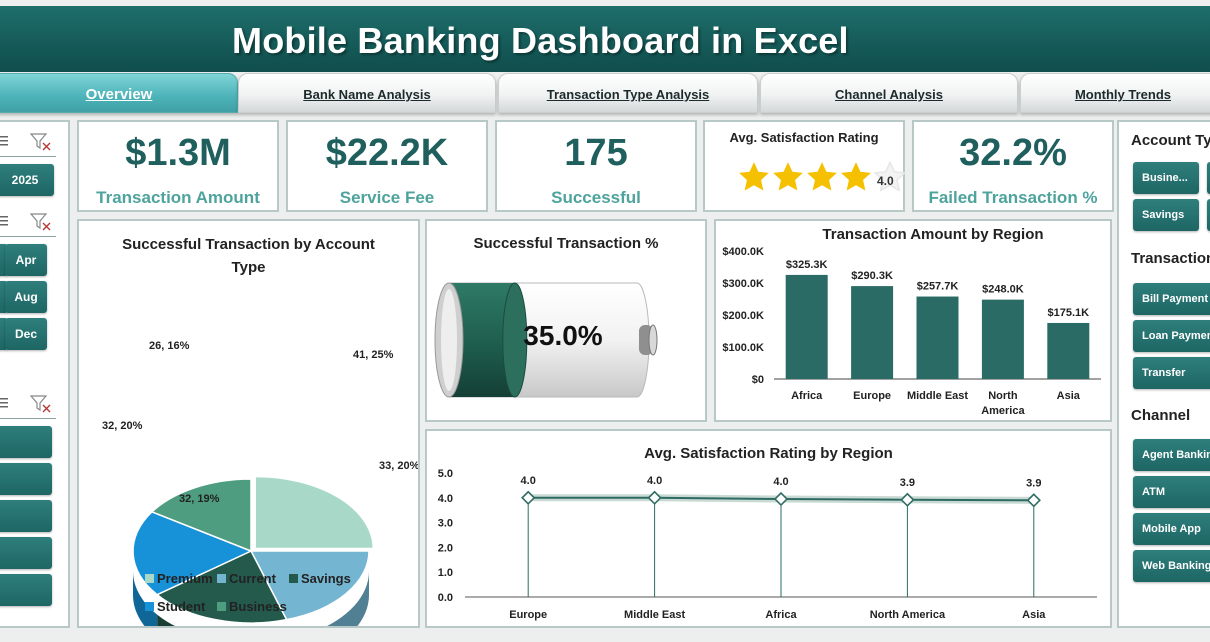 The width and height of the screenshot is (1210, 642). I want to click on tab-bank-name-analysis: Bank Name Analysis, so click(367, 93).